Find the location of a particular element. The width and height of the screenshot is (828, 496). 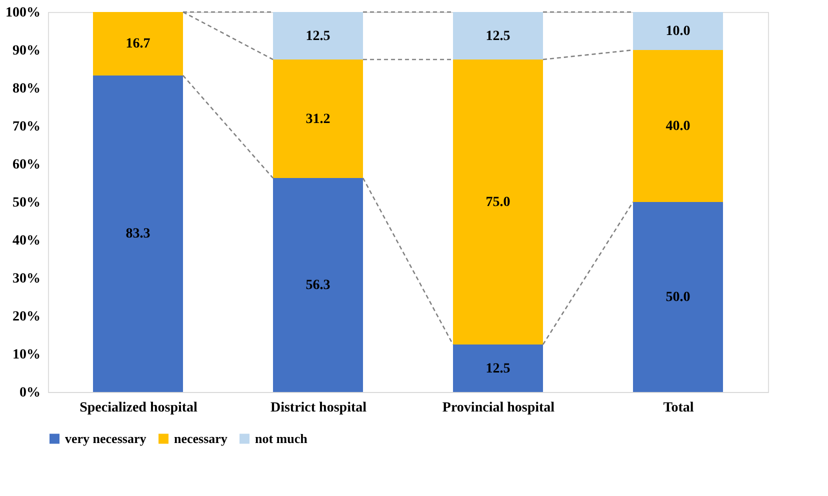

data-label: 75.0 is located at coordinates (498, 202).